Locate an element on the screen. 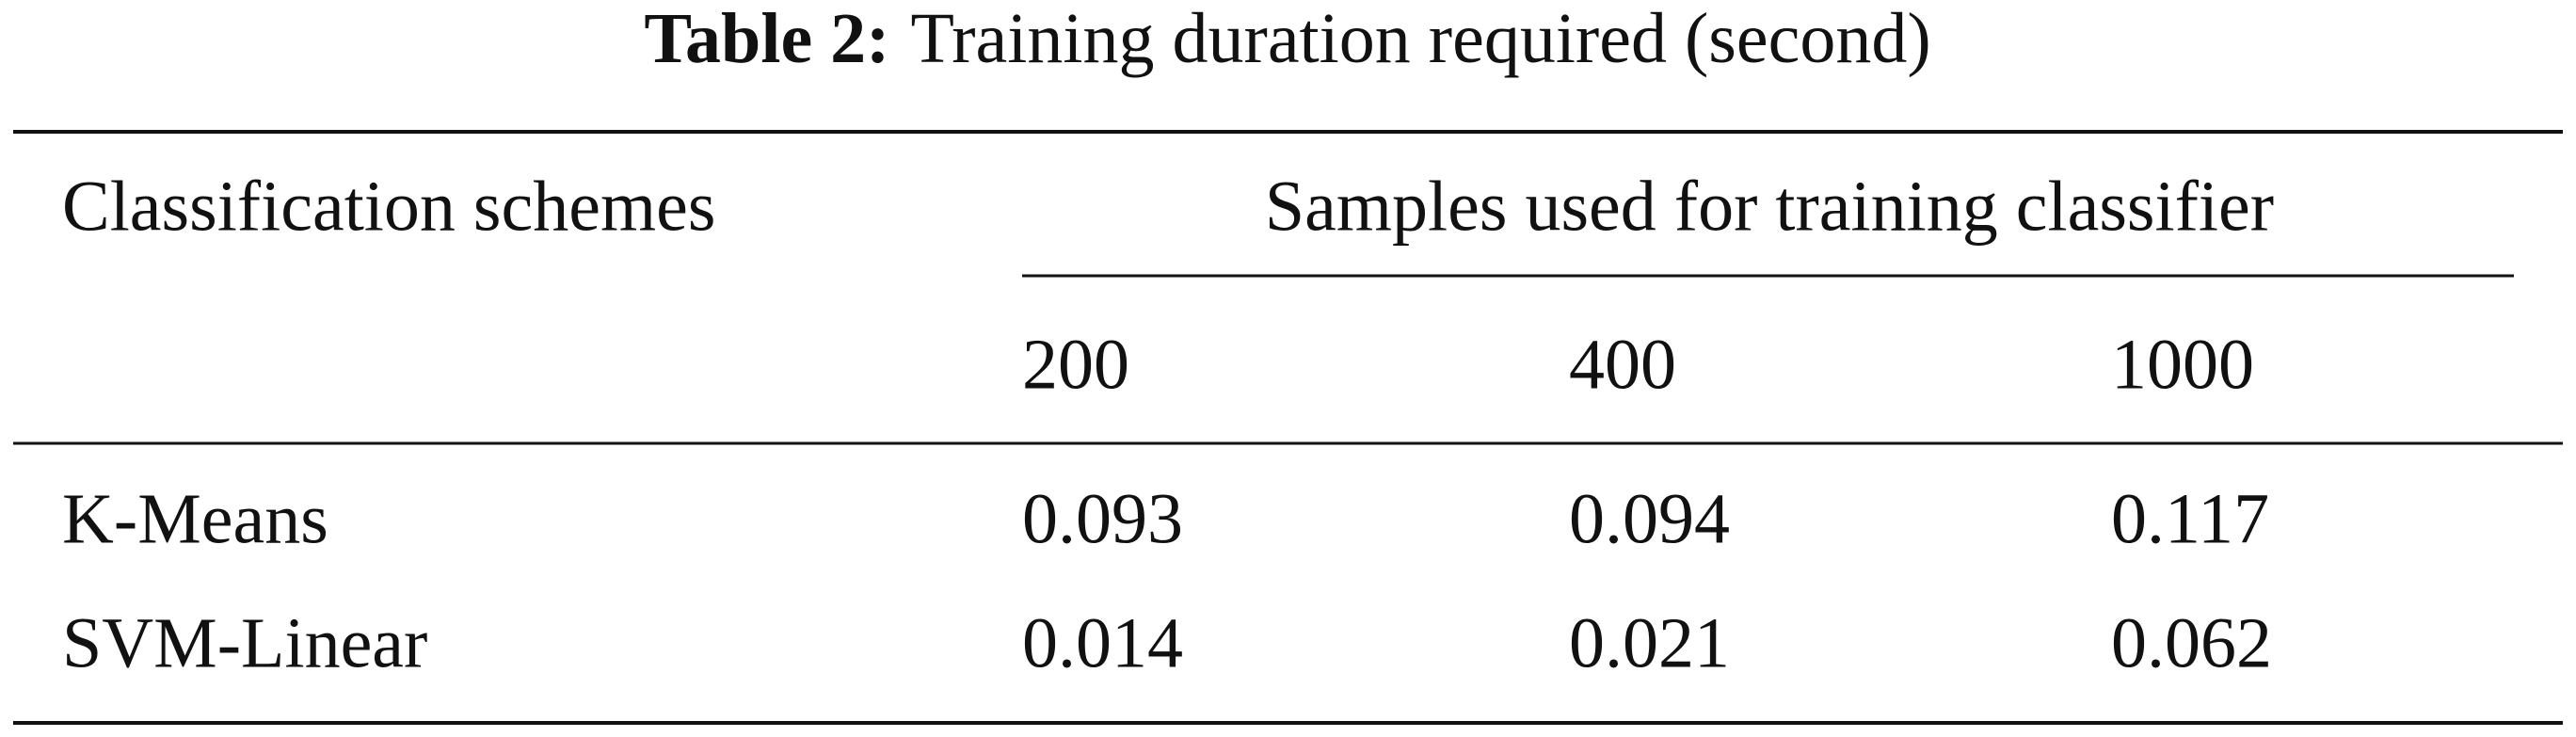  row-label-header: Classification schemes is located at coordinates (388, 206).